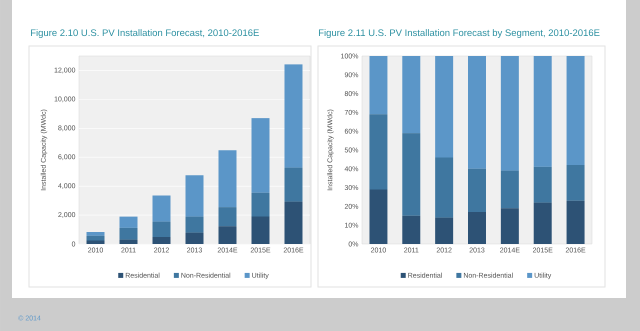 The image size is (640, 331). I want to click on chart-title: Figure 2.10 U.S. PV Installation Forecast, 2010-2016E, so click(144, 33).